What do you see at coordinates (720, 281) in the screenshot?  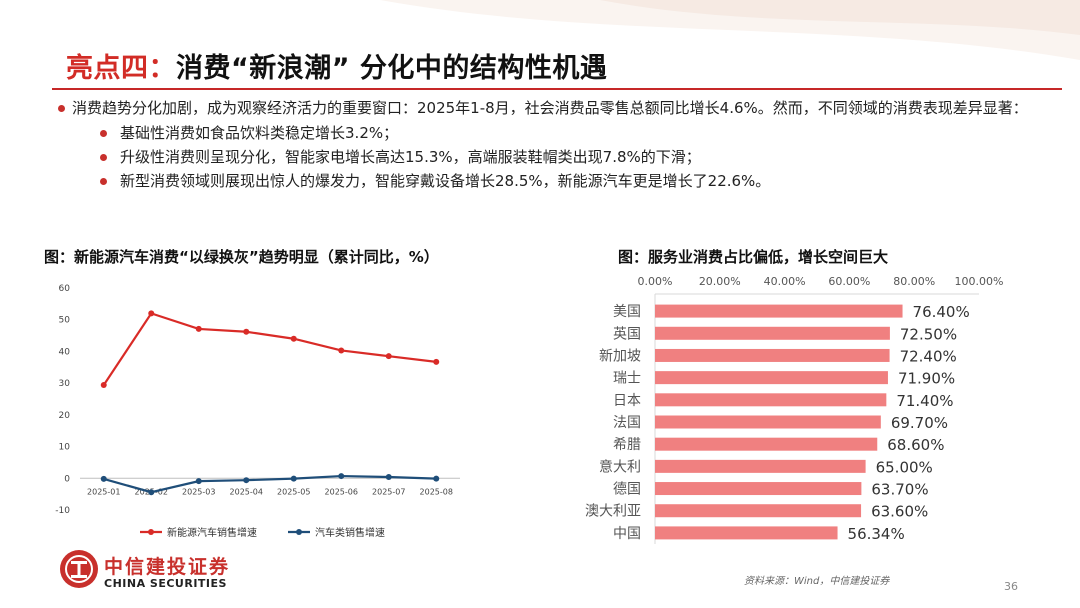 I see `x-tick-label: 20.00%` at bounding box center [720, 281].